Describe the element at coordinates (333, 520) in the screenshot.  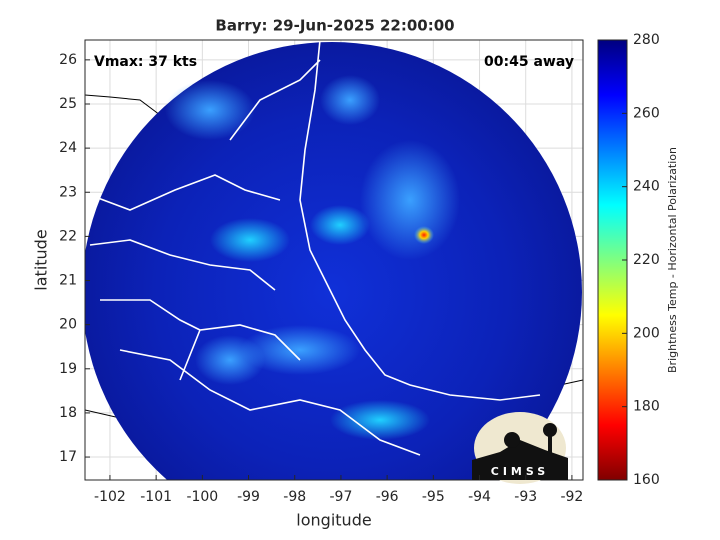
I see `x-axis-label: longitude` at that location.